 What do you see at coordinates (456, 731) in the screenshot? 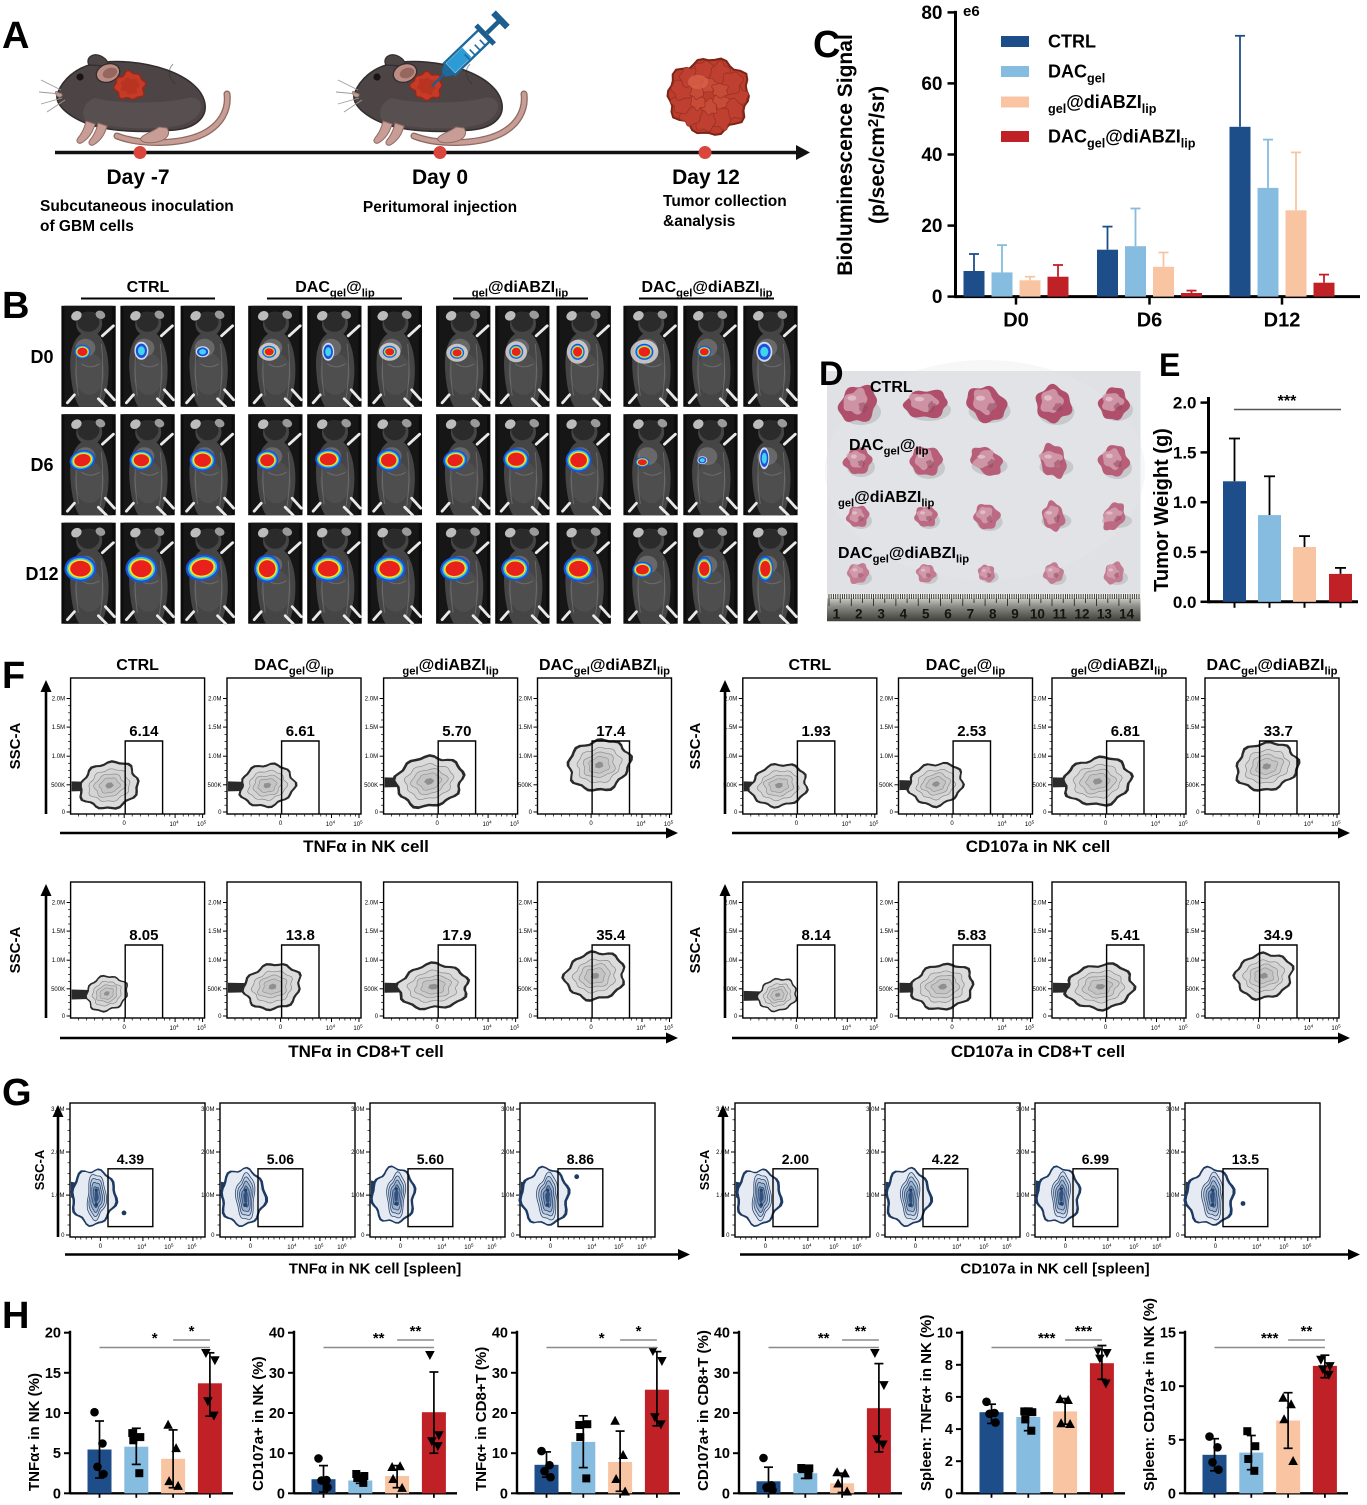
I see `svg-text: 5.70` at bounding box center [456, 731].